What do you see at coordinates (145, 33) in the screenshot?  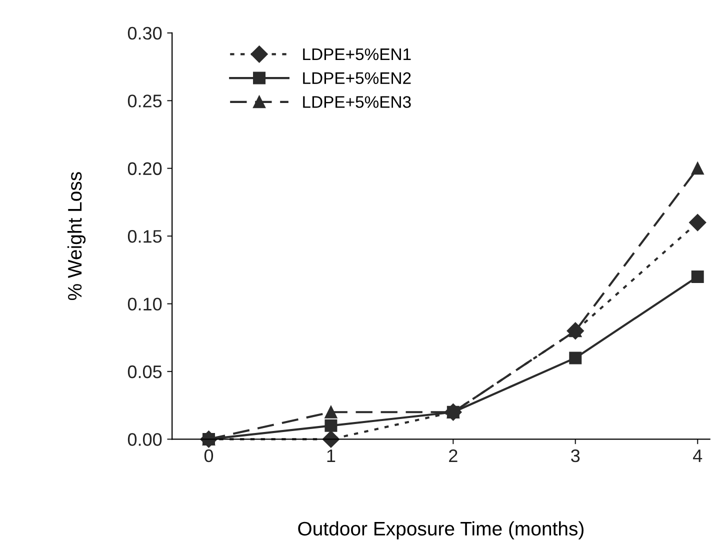 I see `y-tick-label: 0.30` at bounding box center [145, 33].